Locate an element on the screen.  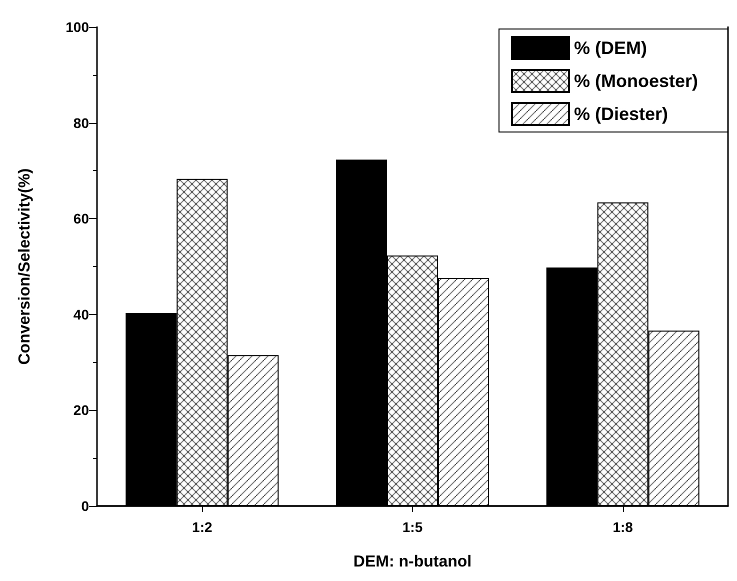
x-tick-label: 1:5 is located at coordinates (412, 527).